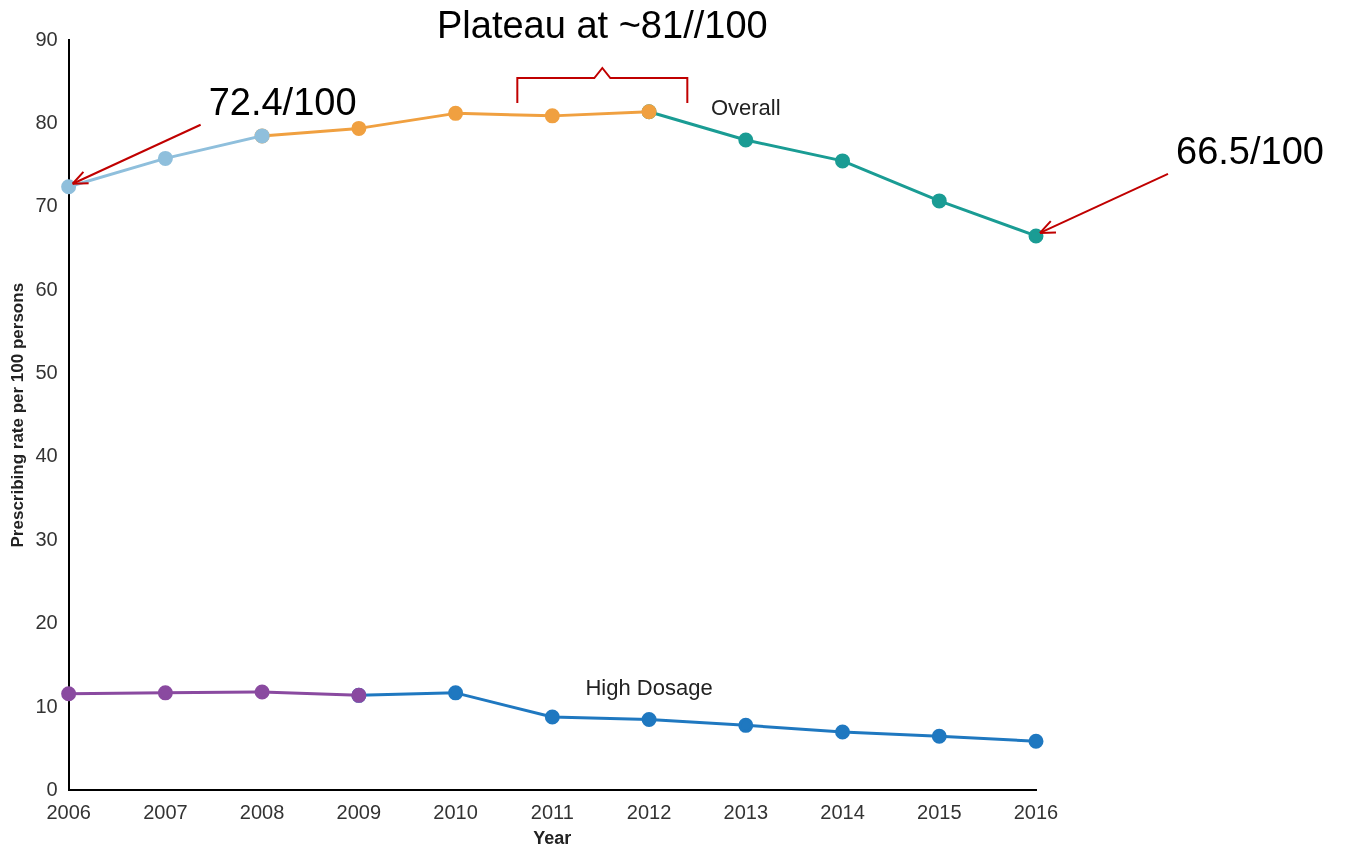 The height and width of the screenshot is (850, 1356). What do you see at coordinates (17, 415) in the screenshot?
I see `y-axis-title: Prescribing rate per 100 persons` at bounding box center [17, 415].